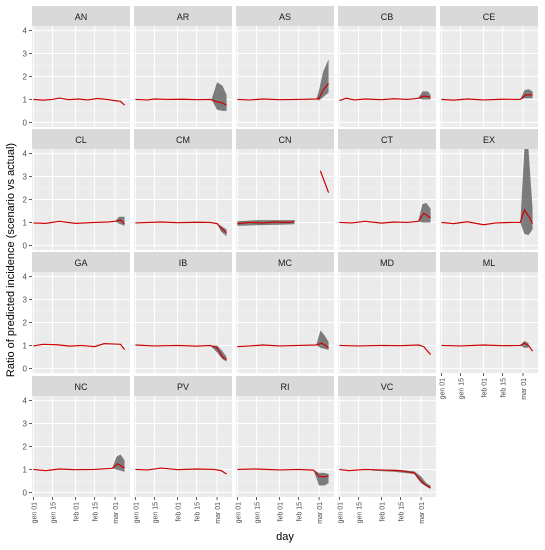  Describe the element at coordinates (387, 66) in the screenshot. I see `facet-panel-cb: CB` at that location.